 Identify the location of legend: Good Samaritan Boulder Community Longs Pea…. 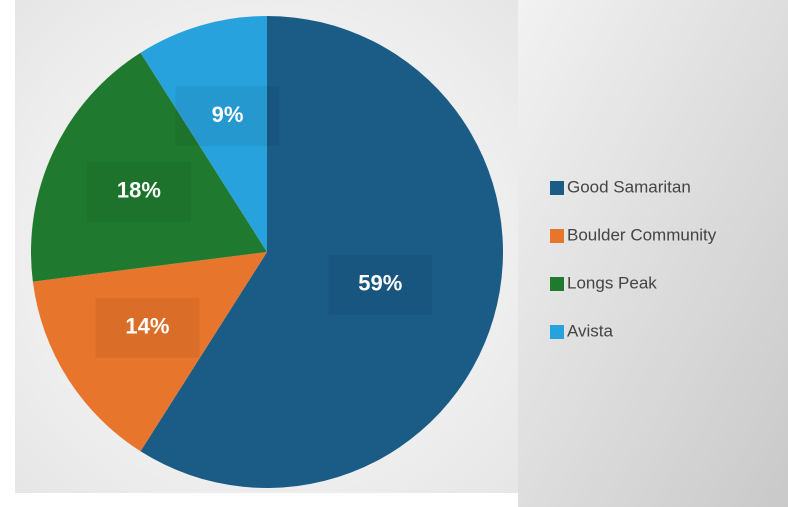
(633, 258).